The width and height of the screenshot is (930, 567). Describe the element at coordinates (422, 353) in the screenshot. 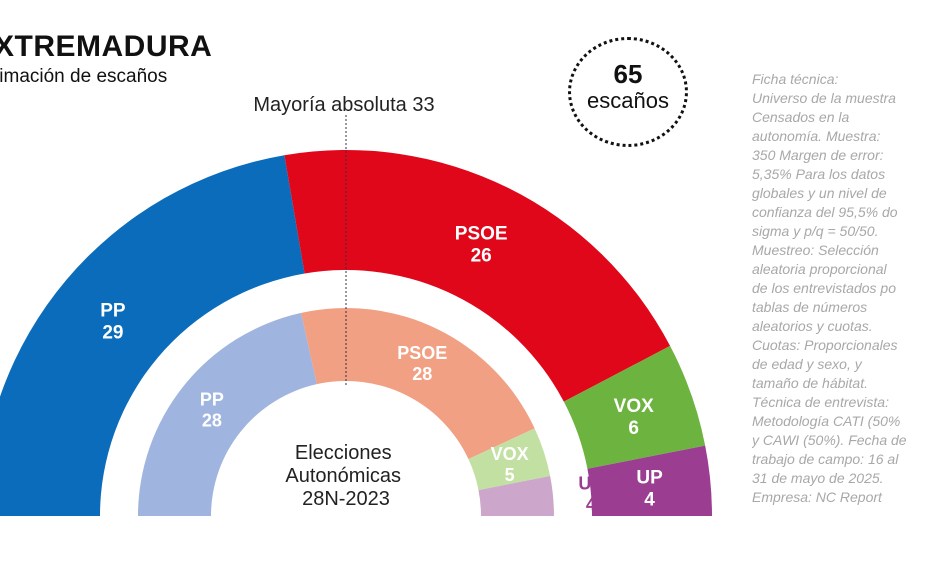

I see `label-psoe-1: PSOE` at that location.